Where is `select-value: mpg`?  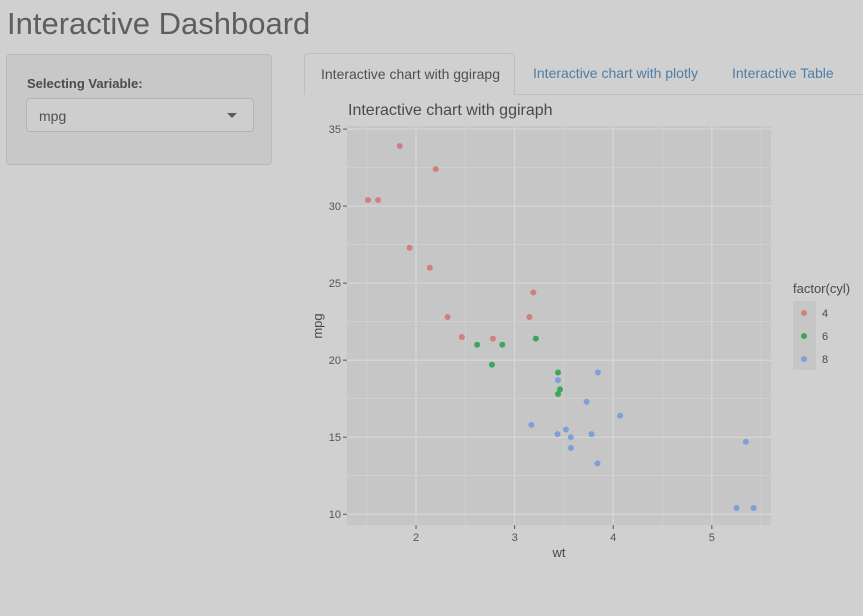
select-value: mpg is located at coordinates (53, 116).